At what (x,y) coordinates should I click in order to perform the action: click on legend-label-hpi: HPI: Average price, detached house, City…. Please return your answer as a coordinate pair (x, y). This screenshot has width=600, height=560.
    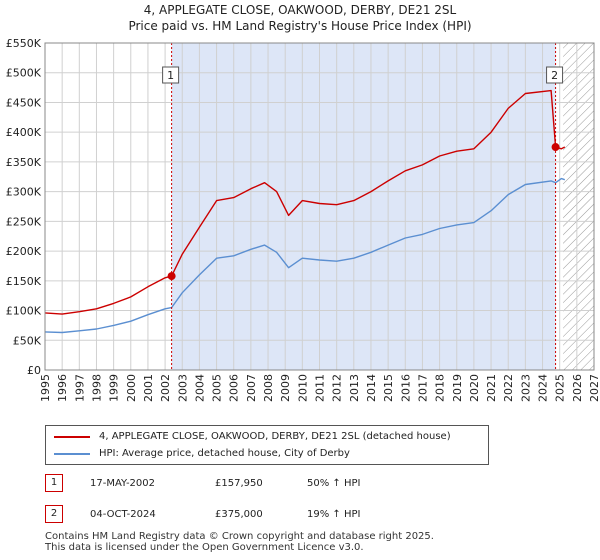
    Looking at the image, I should click on (224, 453).